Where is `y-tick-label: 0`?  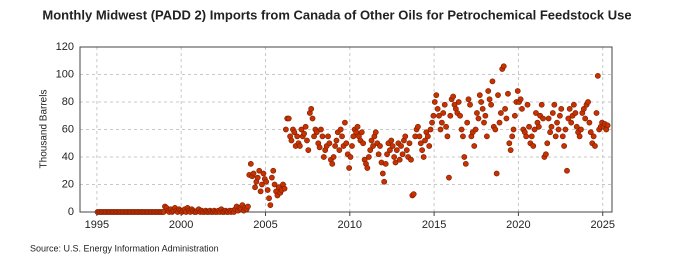
y-tick-label: 0 is located at coordinates (71, 212).